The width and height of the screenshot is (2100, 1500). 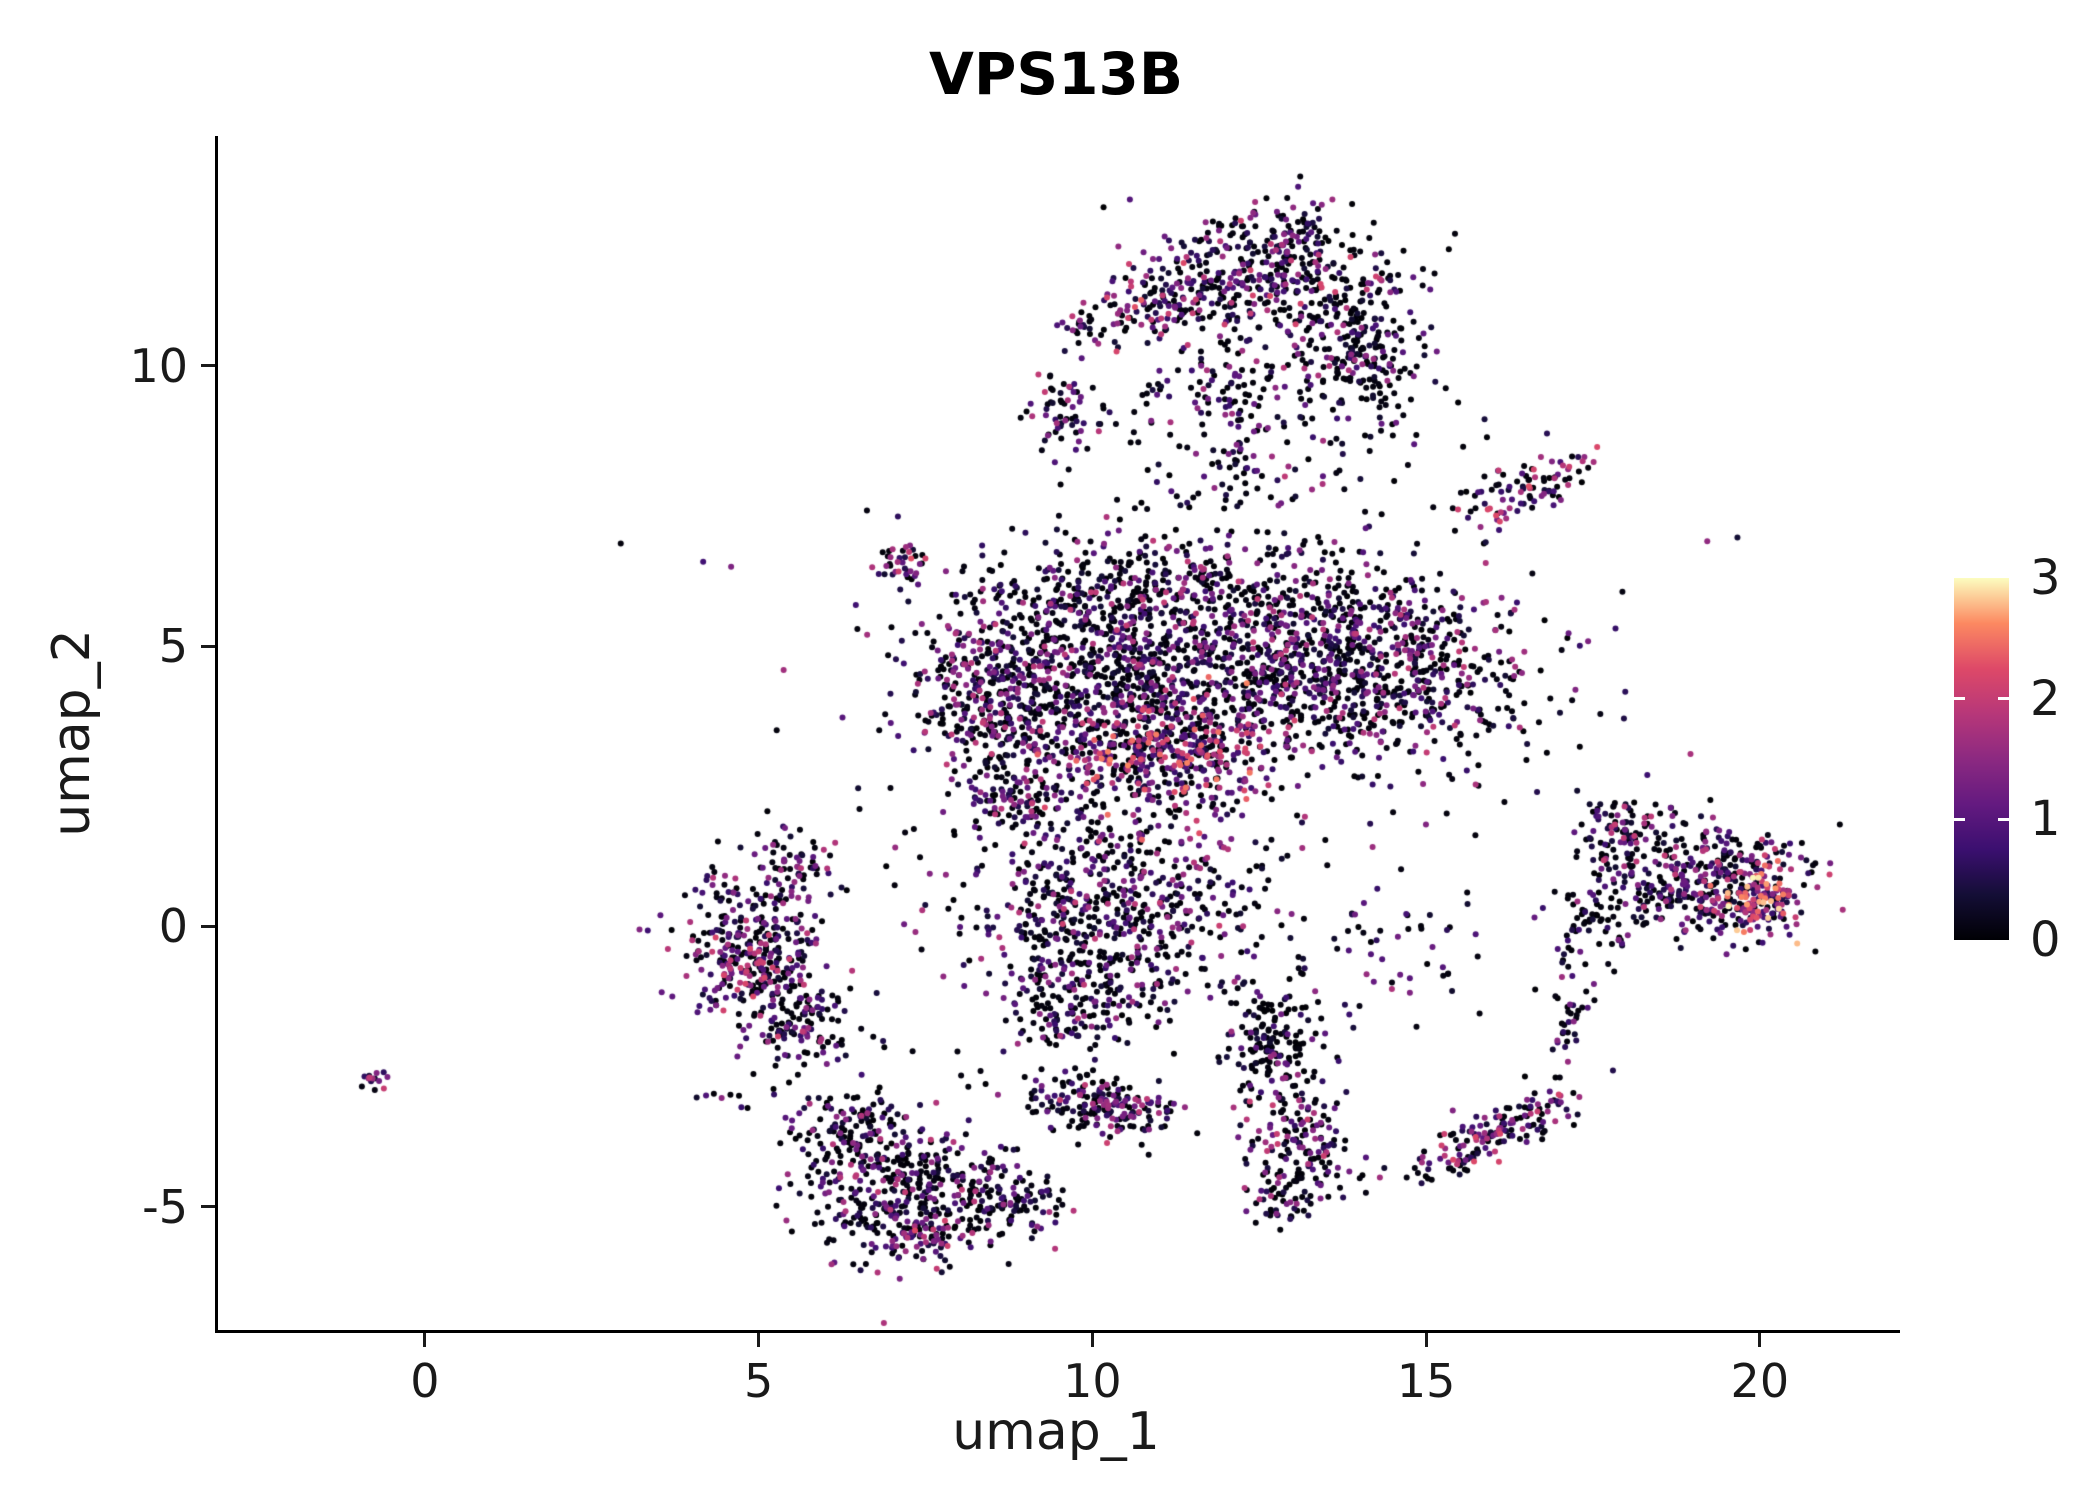 I want to click on y-tick-label: 5, so click(x=173, y=646).